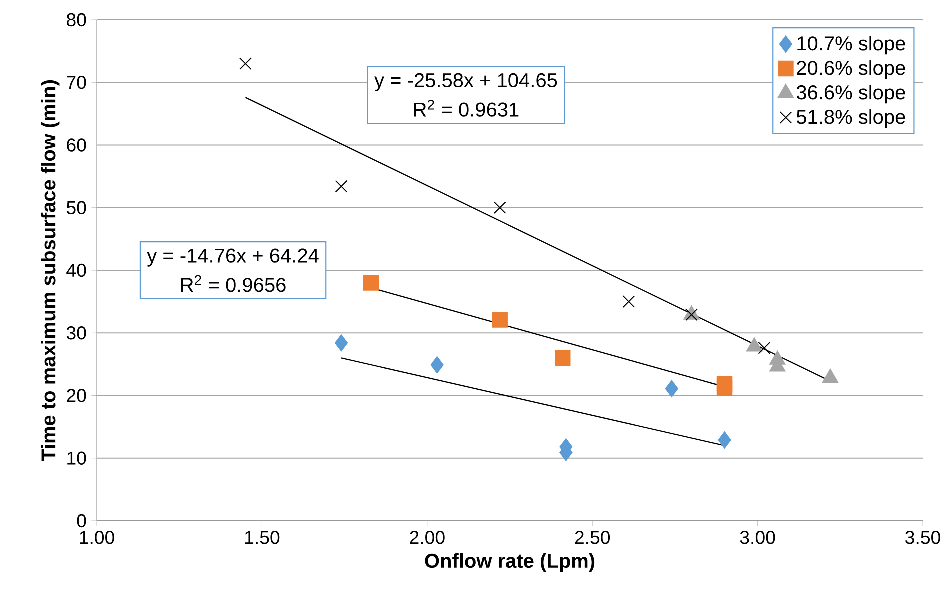 The image size is (943, 615). I want to click on annotation: R$^{2}$ = 0.9631, so click(466, 108).